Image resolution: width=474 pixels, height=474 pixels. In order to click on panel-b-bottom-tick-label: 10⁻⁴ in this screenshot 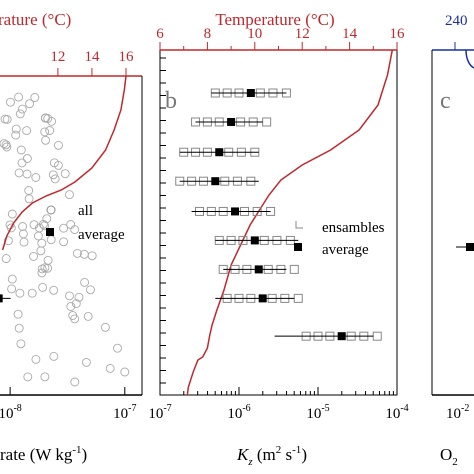, I will do `click(396, 412)`.